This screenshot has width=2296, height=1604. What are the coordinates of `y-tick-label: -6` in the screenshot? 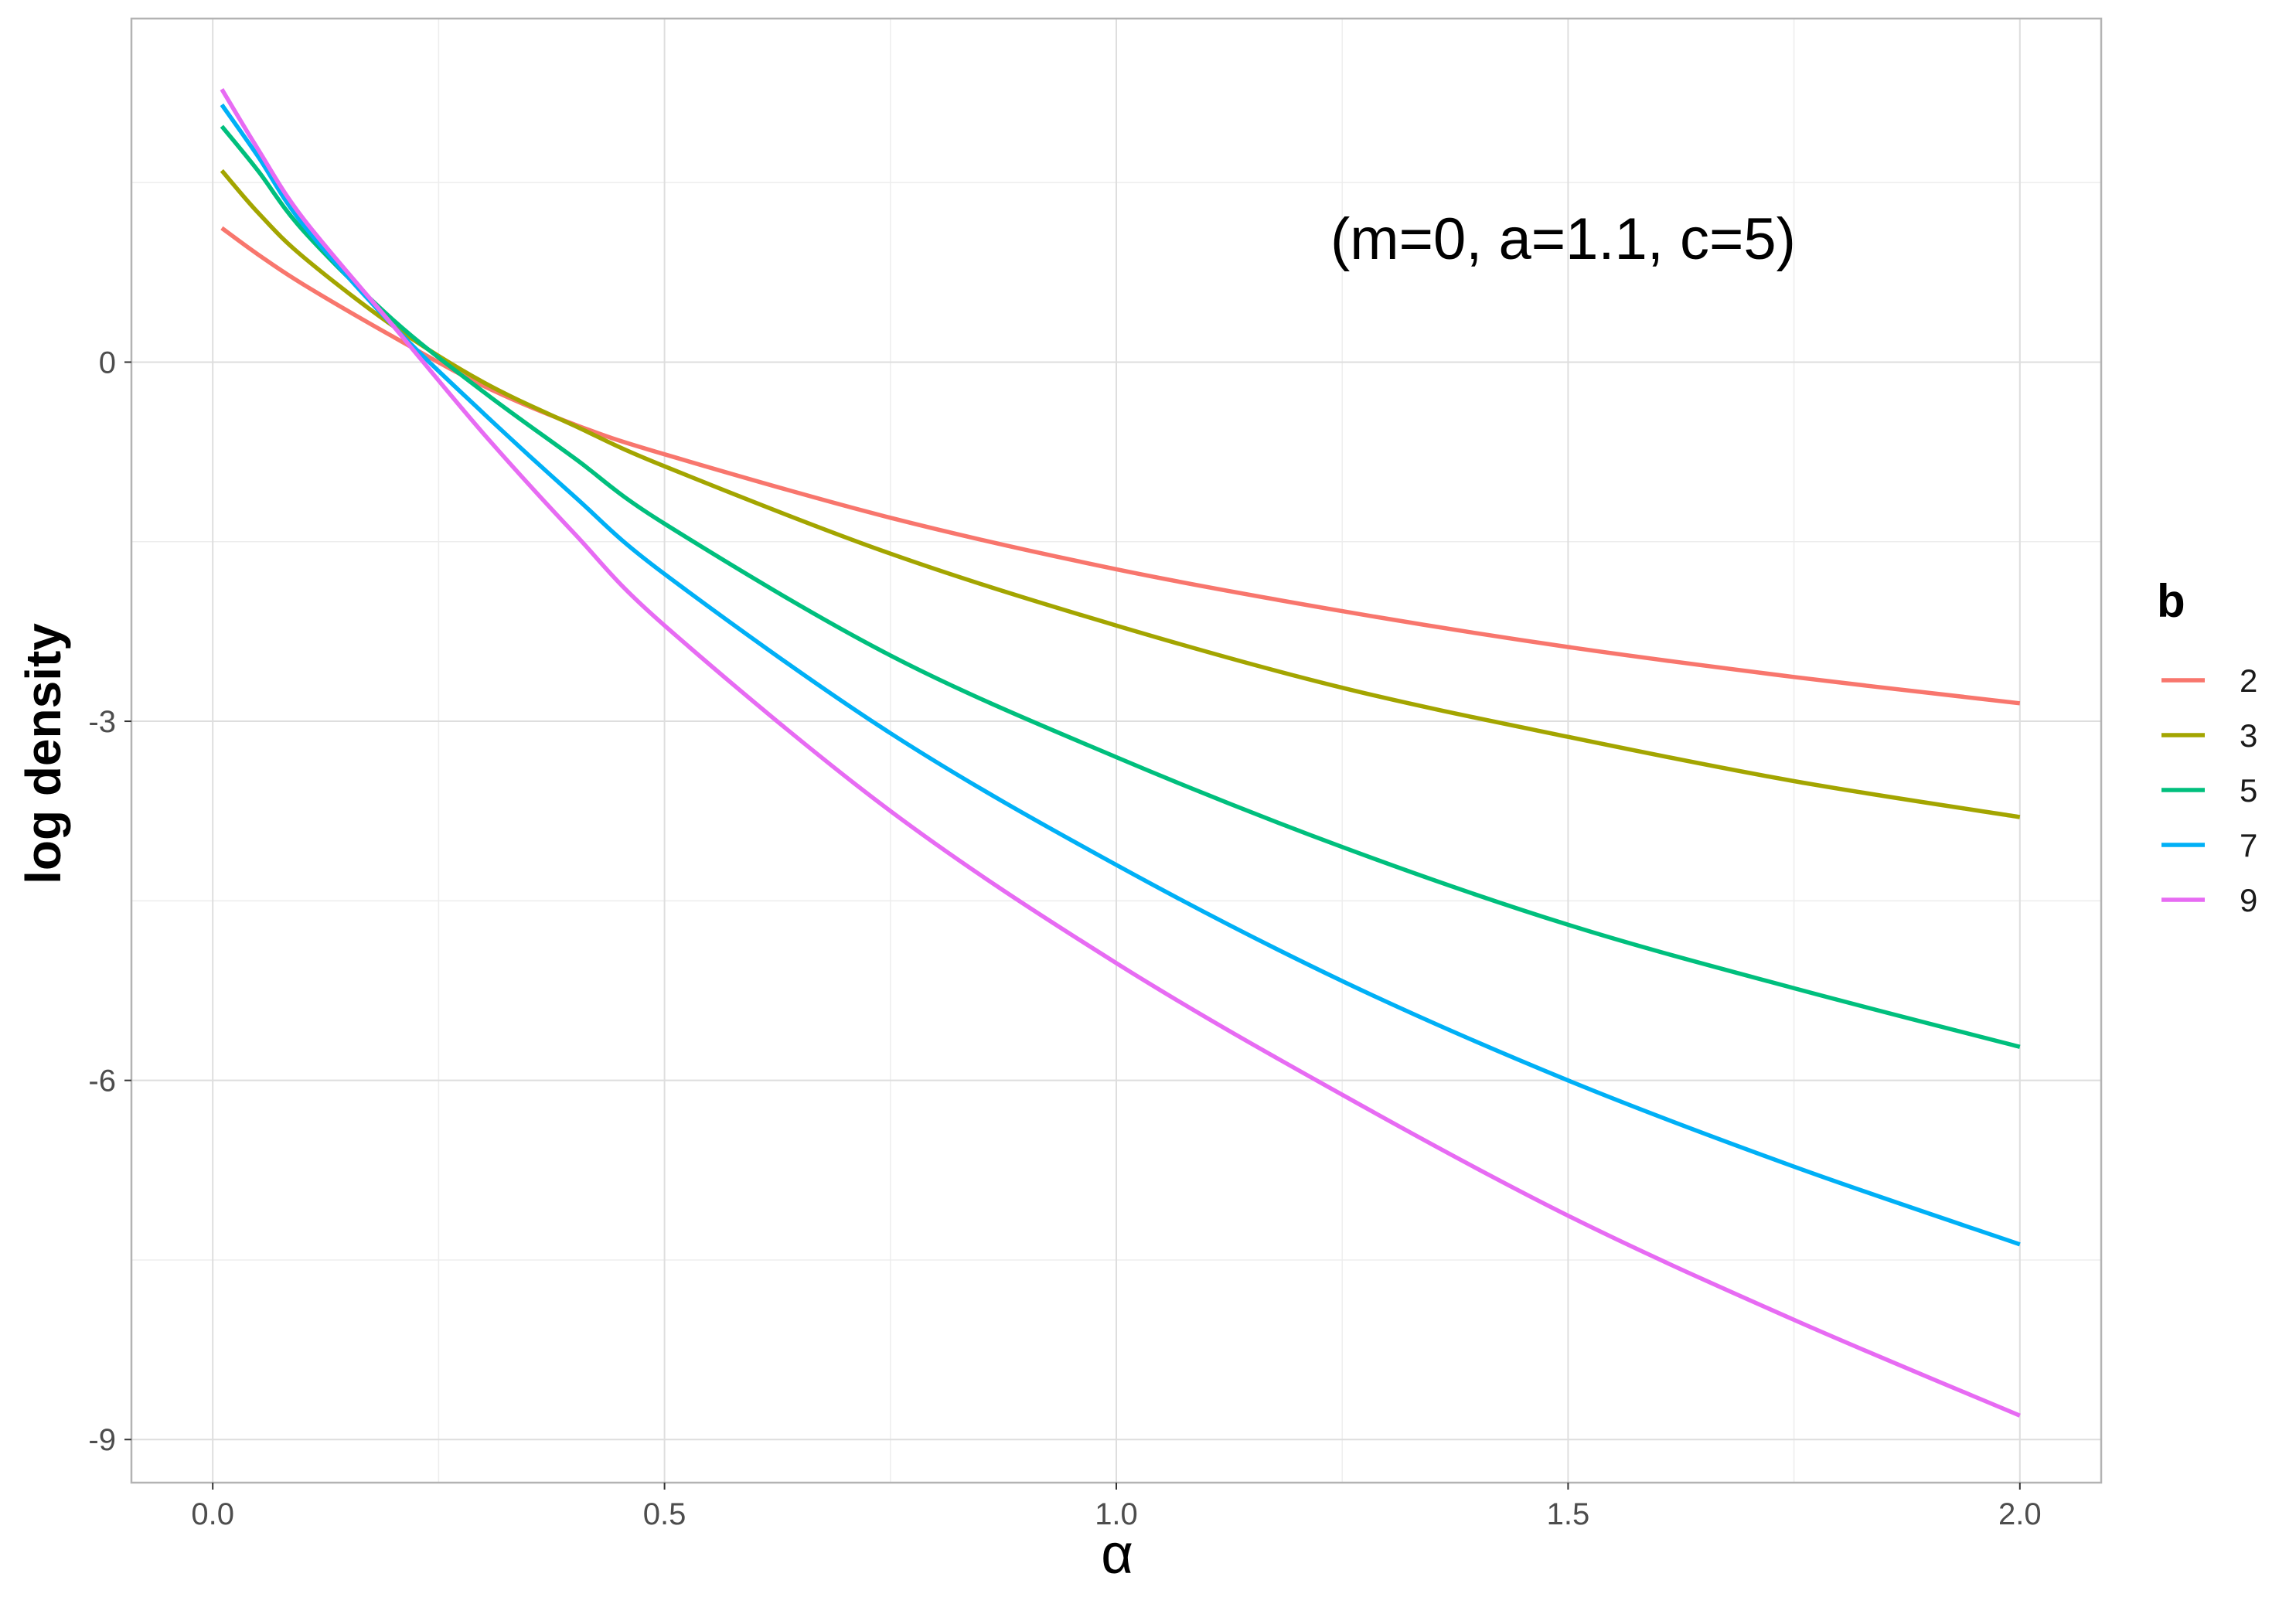 It's located at (102, 1081).